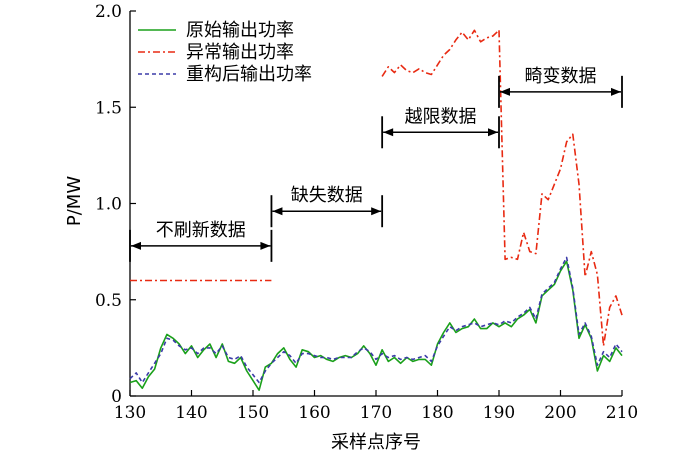  Describe the element at coordinates (561, 76) in the screenshot. I see `annotation-label: 畸变数据` at that location.